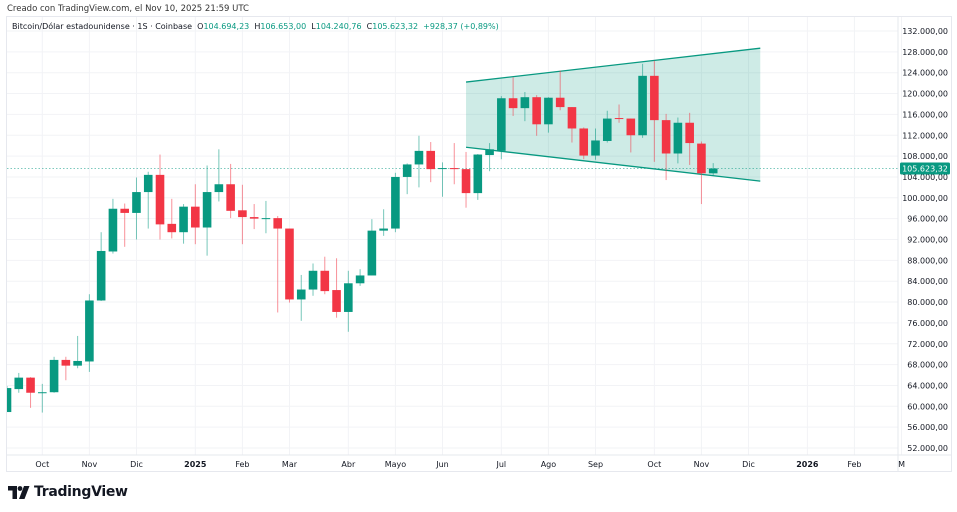 The height and width of the screenshot is (512, 957). What do you see at coordinates (927, 448) in the screenshot?
I see `y-tick-label: 52.000,00` at bounding box center [927, 448].